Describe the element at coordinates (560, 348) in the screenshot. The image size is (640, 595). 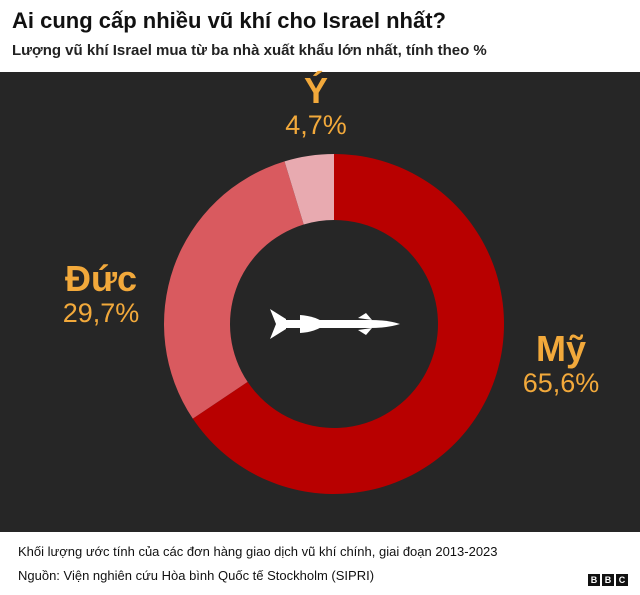
I see `label-my-name: Mỹ` at that location.